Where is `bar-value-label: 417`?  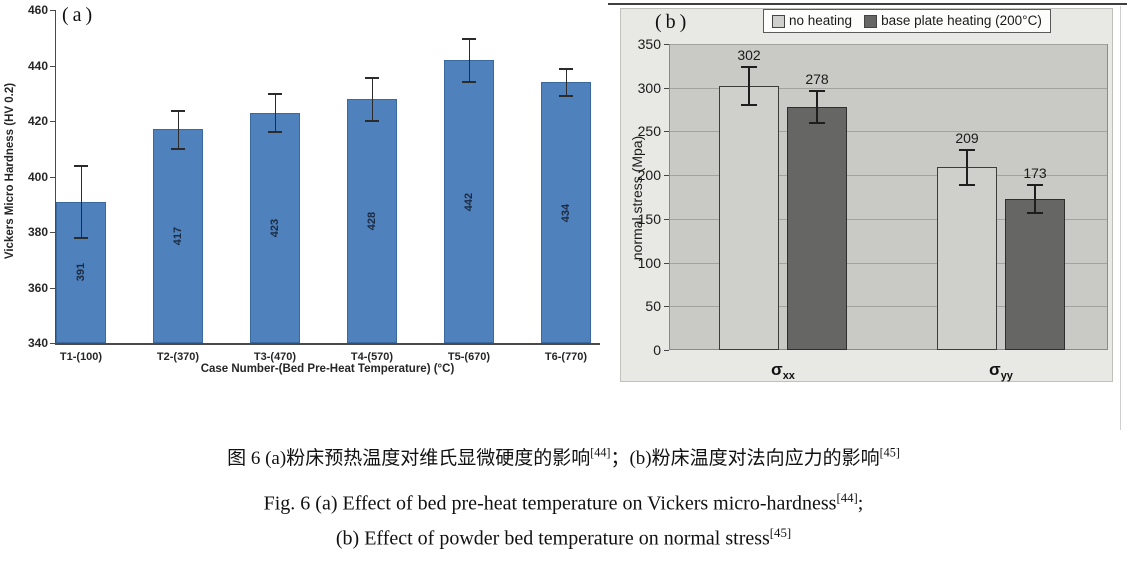
bar-value-label: 417 is located at coordinates (178, 236).